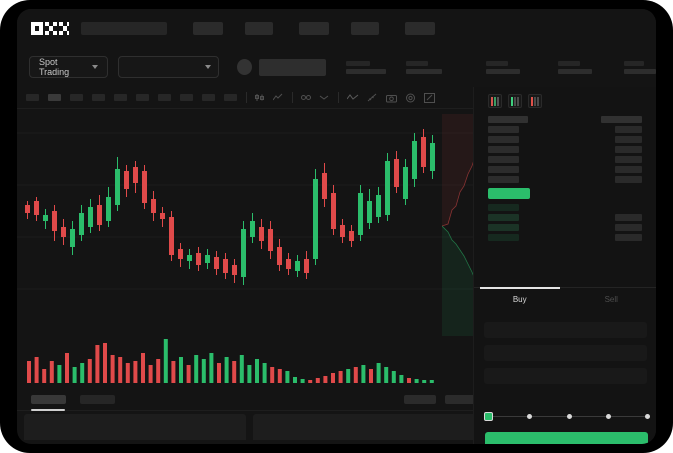 The width and height of the screenshot is (673, 453). I want to click on orderbook-last-price, so click(565, 193).